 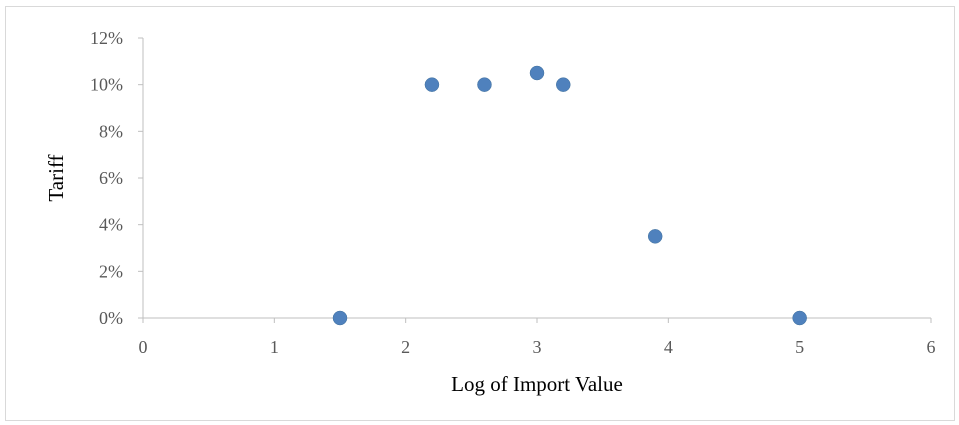 I want to click on x-tick-label: 6, so click(x=931, y=347).